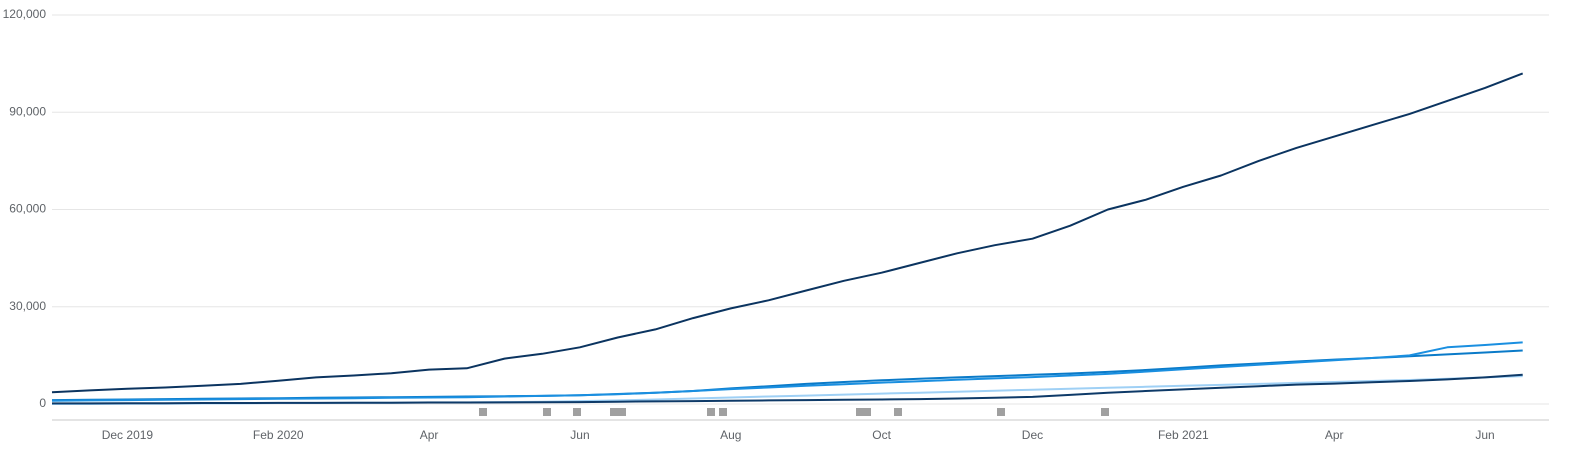  I want to click on x-tick-label: Dec, so click(1032, 435).